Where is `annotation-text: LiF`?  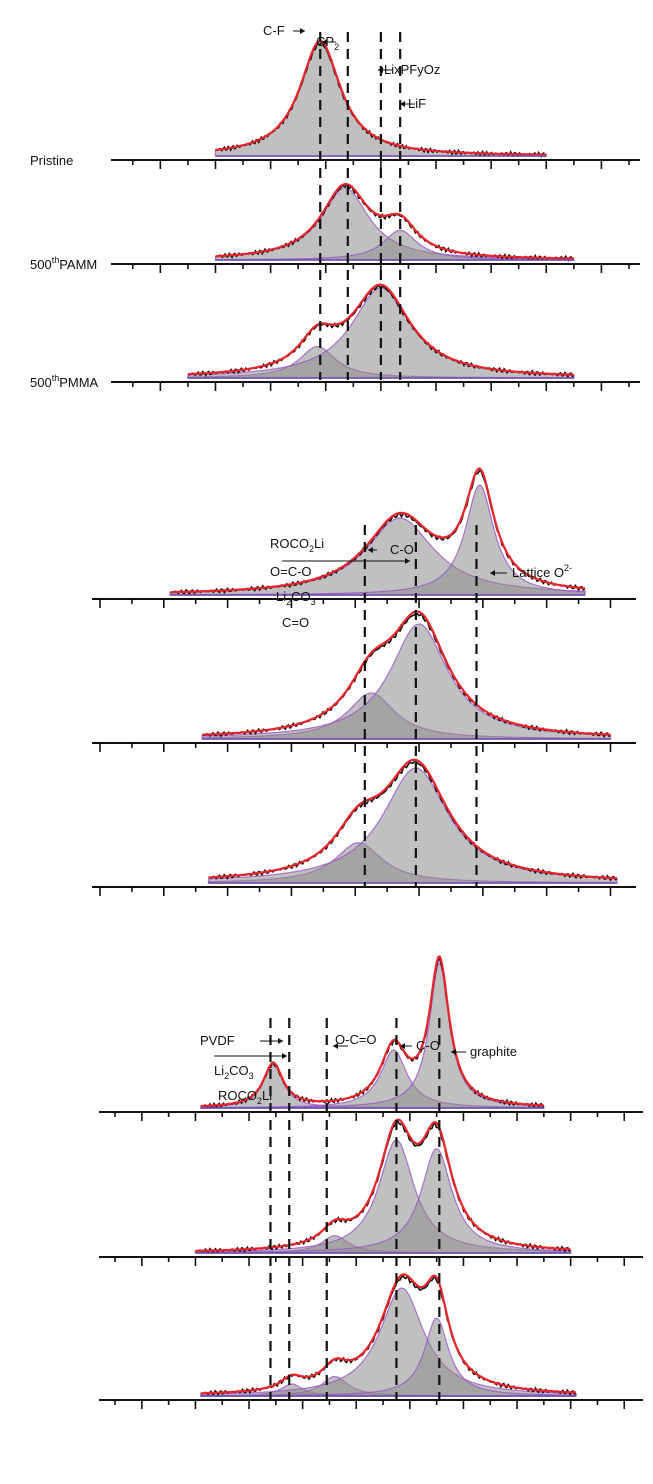
annotation-text: LiF is located at coordinates (417, 103).